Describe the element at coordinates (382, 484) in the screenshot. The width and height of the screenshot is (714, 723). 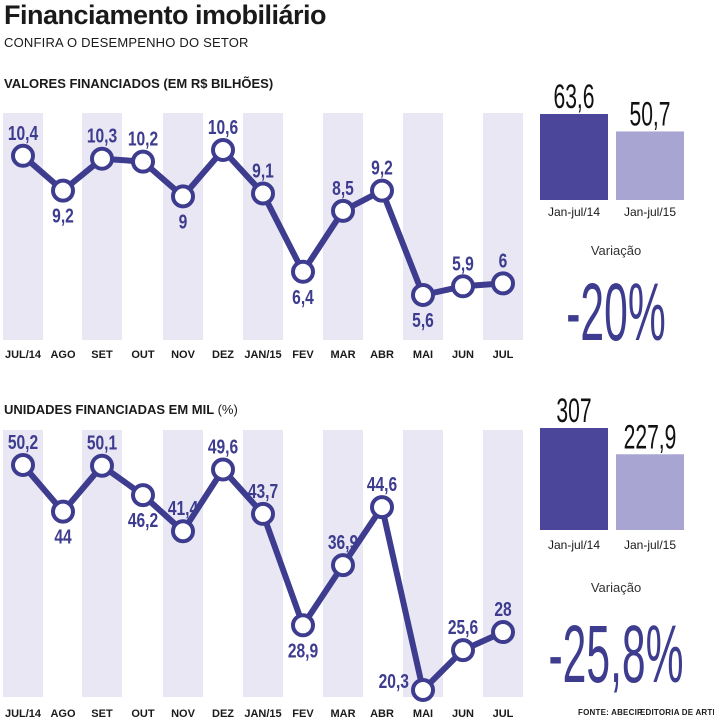
I see `data-label: 44,6` at that location.